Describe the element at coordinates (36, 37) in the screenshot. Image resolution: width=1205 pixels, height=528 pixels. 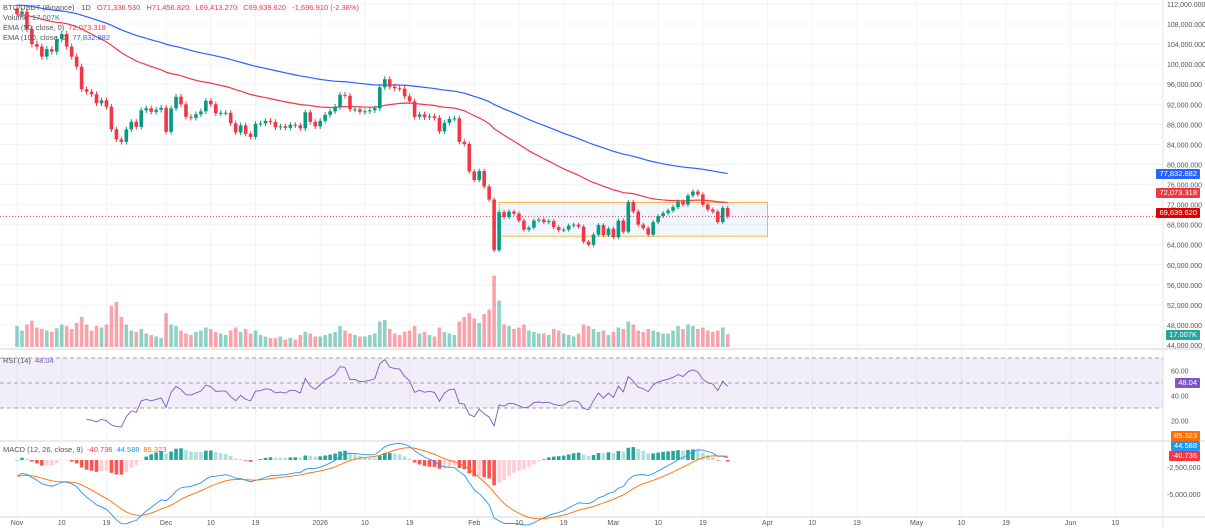
I see `ema100-label: EMA (100, close, 0)` at that location.